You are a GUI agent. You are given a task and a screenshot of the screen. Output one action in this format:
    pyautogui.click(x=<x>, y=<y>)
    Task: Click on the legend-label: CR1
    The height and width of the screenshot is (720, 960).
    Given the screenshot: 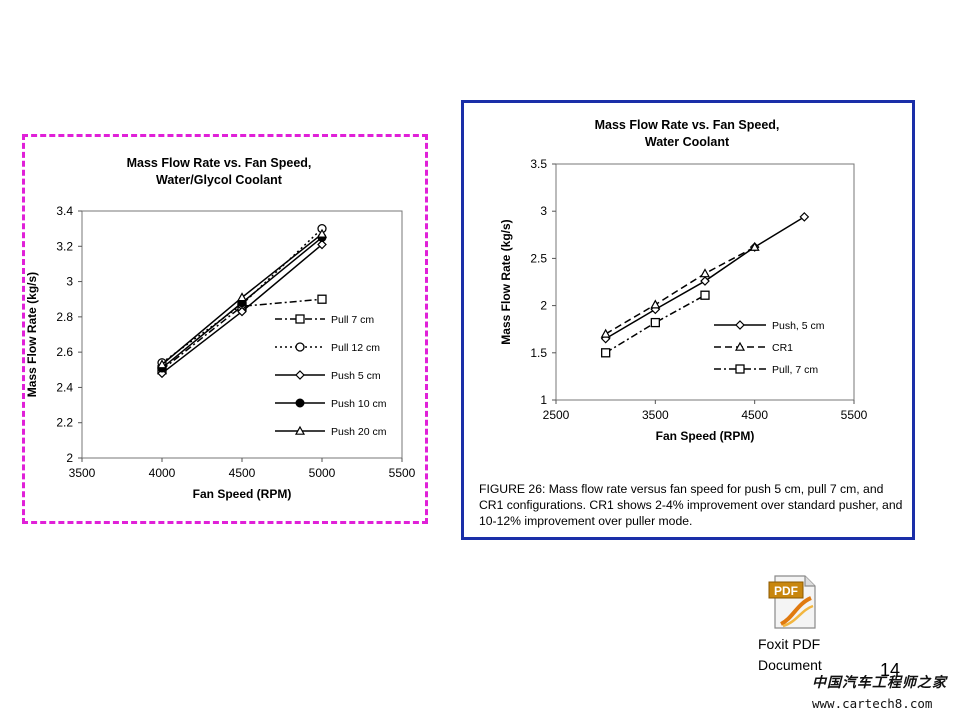 What is the action you would take?
    pyautogui.click(x=782, y=348)
    